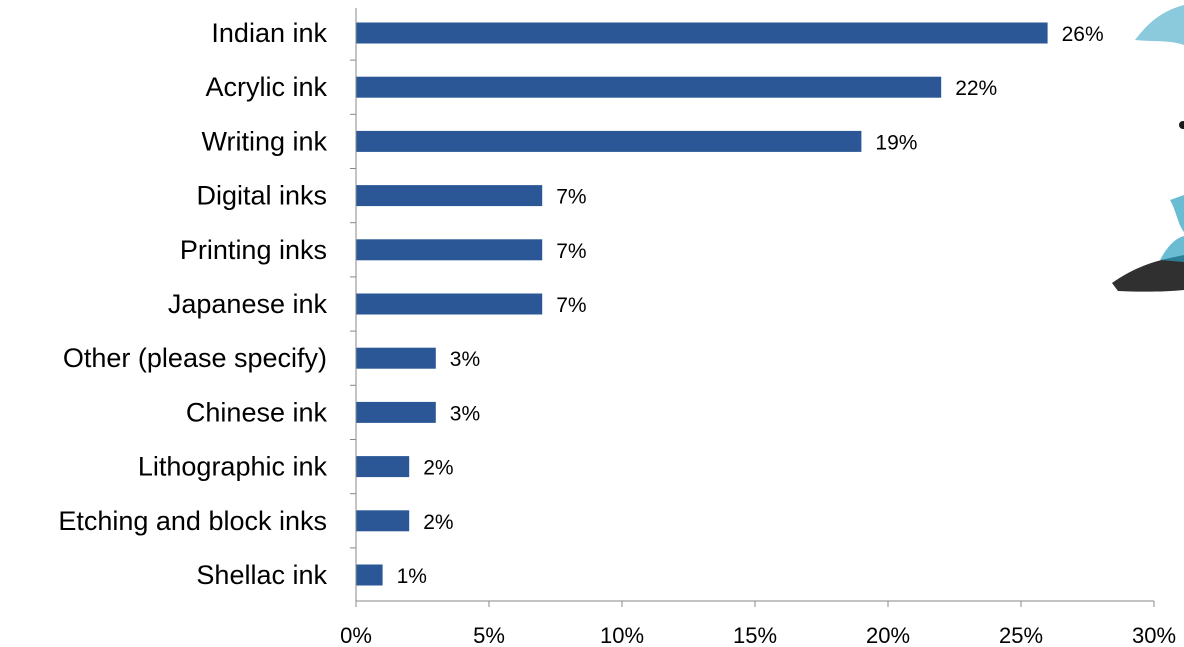 This screenshot has height=647, width=1184. What do you see at coordinates (257, 412) in the screenshot?
I see `category-label: Chinese ink` at bounding box center [257, 412].